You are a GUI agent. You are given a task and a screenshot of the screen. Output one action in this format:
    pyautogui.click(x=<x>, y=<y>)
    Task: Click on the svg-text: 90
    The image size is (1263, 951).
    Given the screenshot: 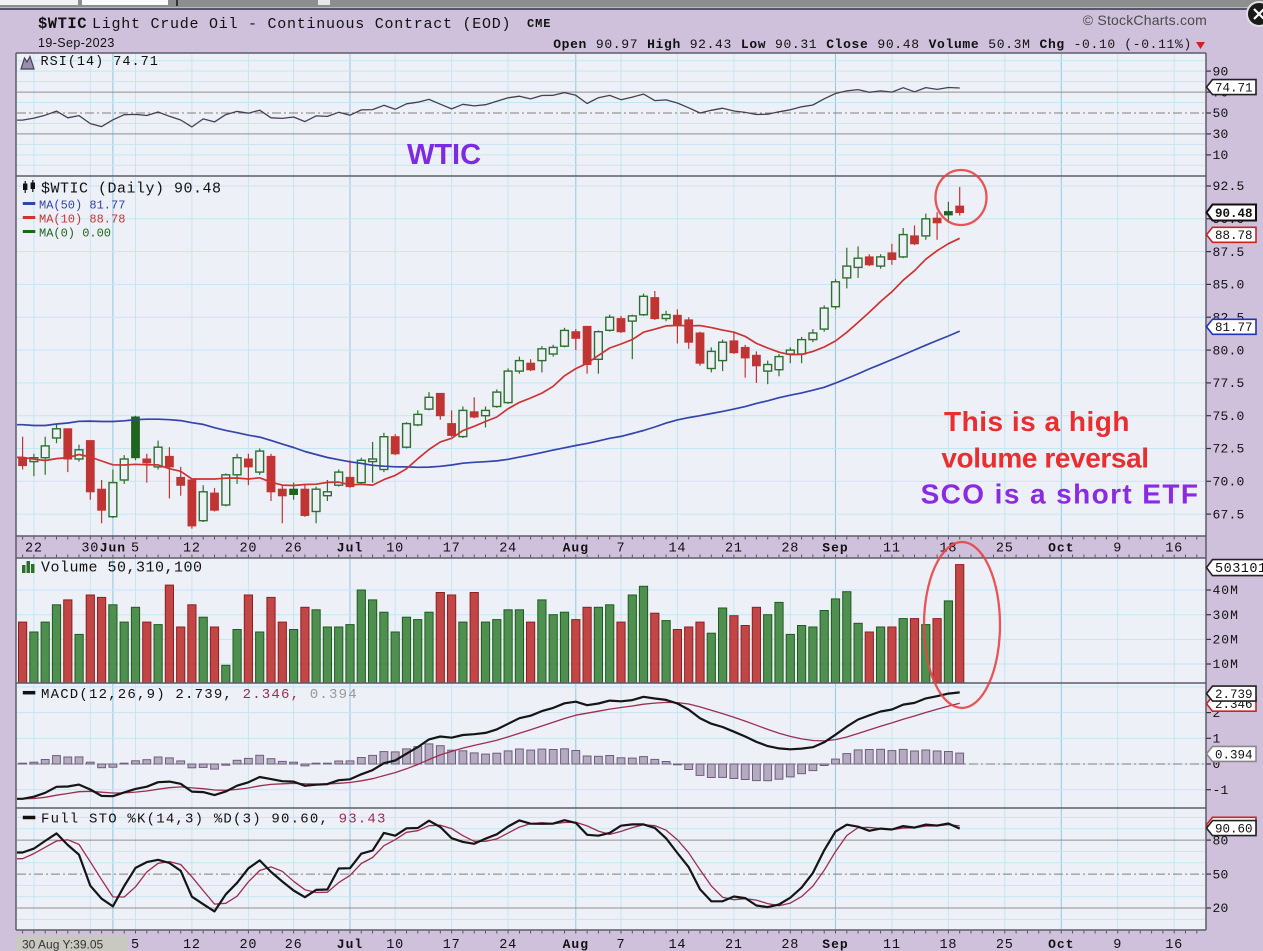 What is the action you would take?
    pyautogui.click(x=1221, y=71)
    